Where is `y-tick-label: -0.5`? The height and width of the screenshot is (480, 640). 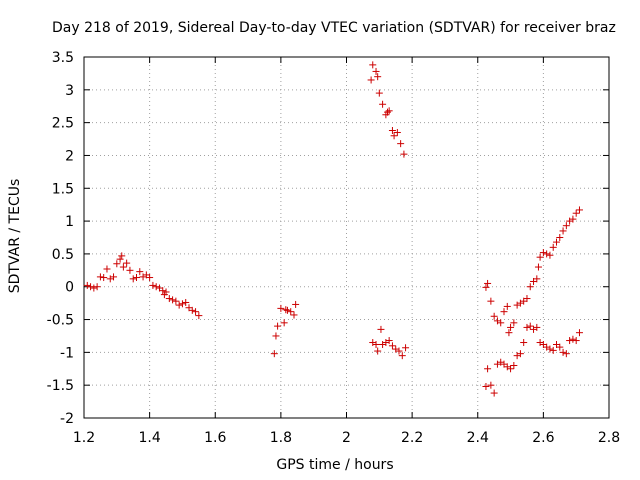 y-tick-label: -0.5 is located at coordinates (60, 321).